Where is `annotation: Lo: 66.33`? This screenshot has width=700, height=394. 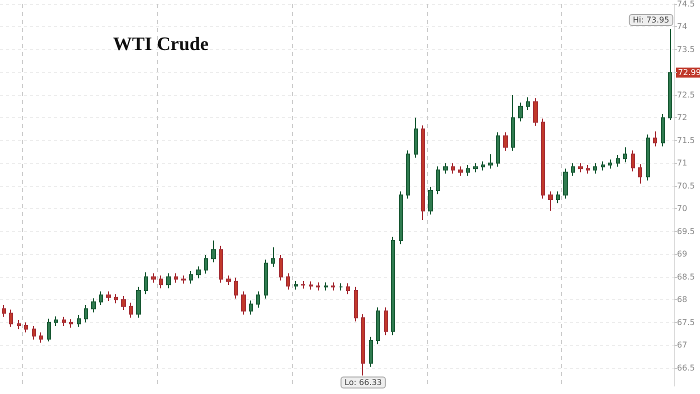 annotation: Lo: 66.33 is located at coordinates (363, 383).